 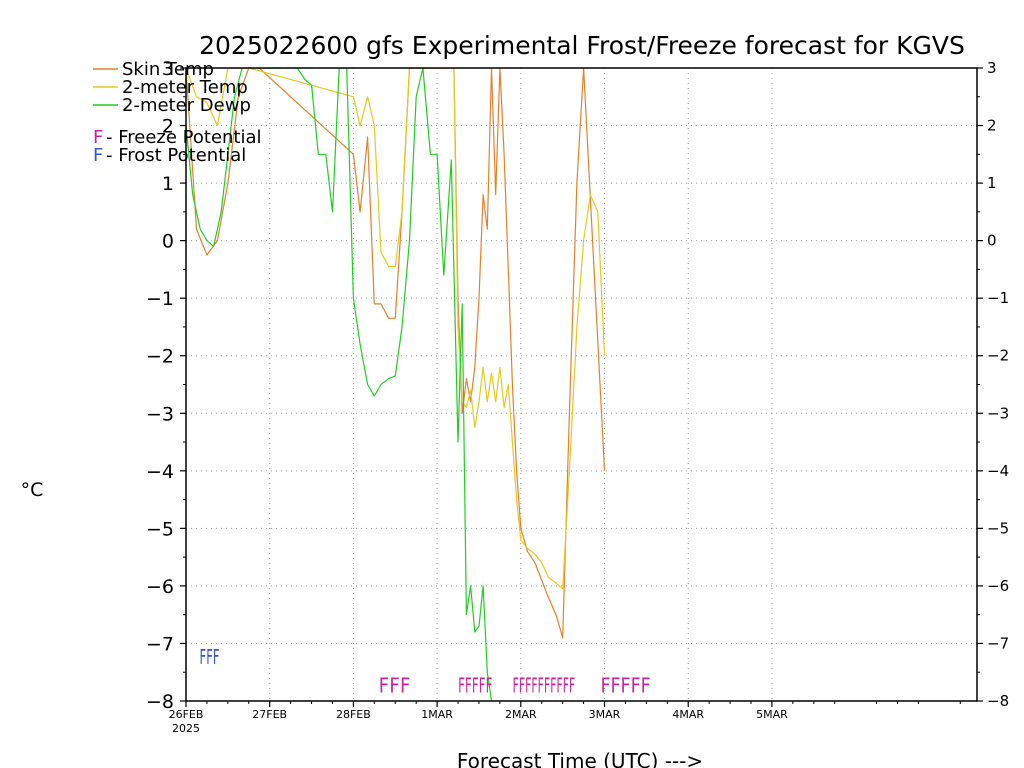 I want to click on x-tick-label: 27FEB, so click(x=269, y=714).